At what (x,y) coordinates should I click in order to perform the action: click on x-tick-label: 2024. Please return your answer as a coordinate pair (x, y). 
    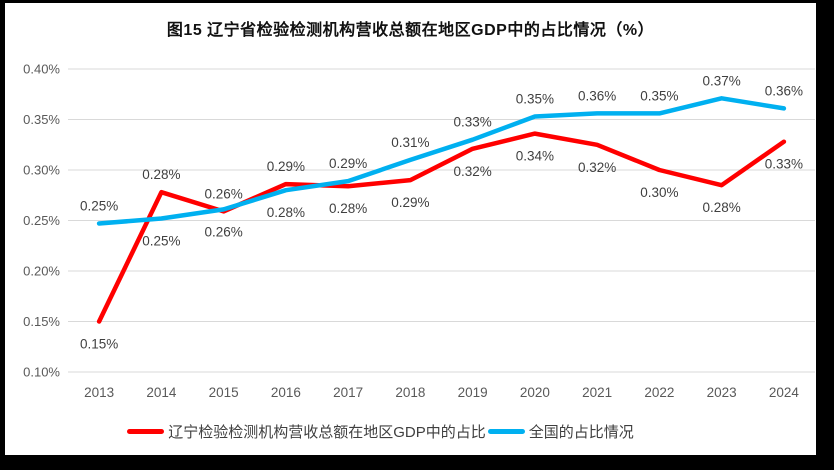
    Looking at the image, I should click on (784, 392).